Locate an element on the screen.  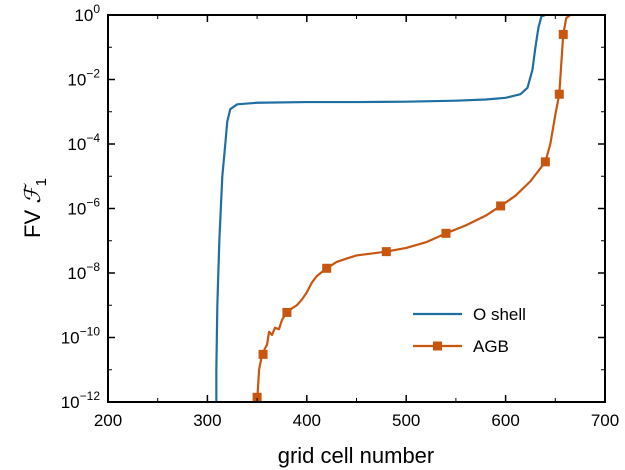
x-tick-label: 400 is located at coordinates (307, 420).